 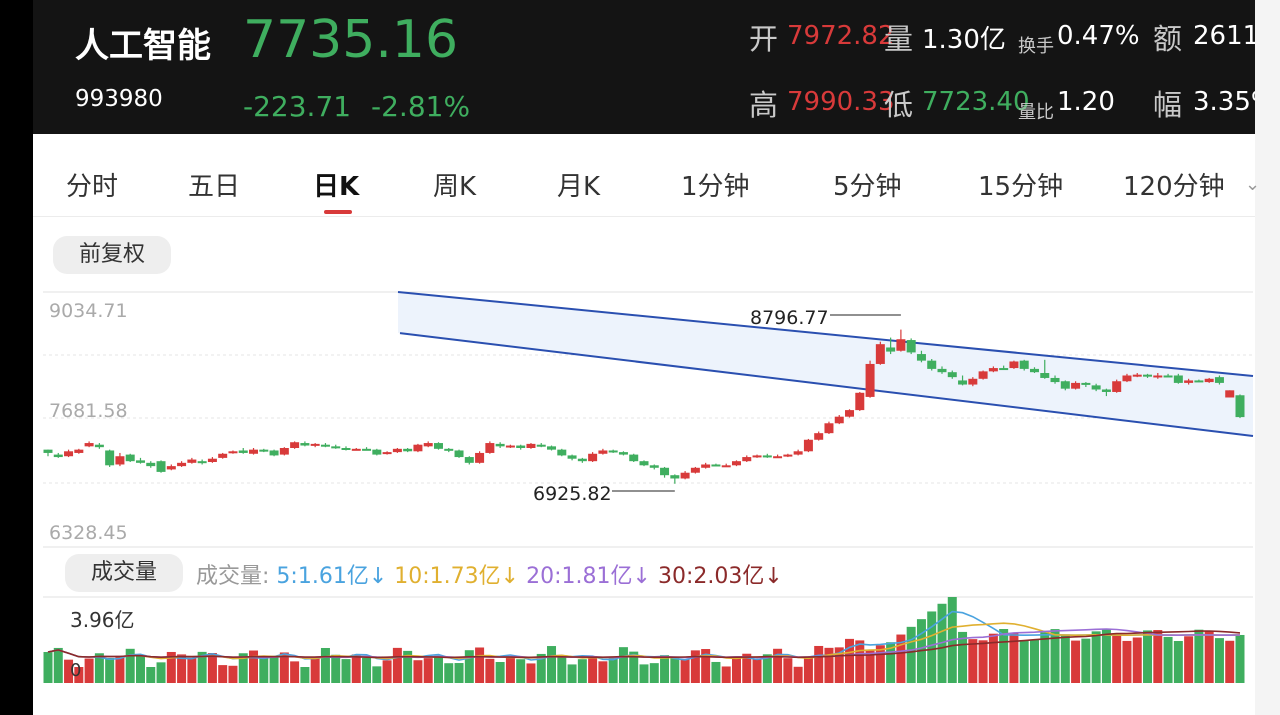 What do you see at coordinates (1253, 184) in the screenshot?
I see `chevron-down-icon: ⌄` at bounding box center [1253, 184].